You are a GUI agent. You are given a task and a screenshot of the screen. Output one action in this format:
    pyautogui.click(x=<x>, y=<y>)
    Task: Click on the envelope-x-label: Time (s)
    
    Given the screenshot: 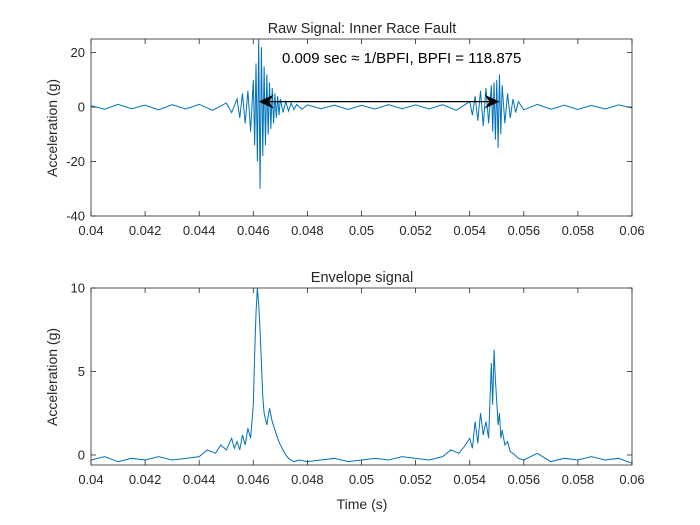 What is the action you would take?
    pyautogui.click(x=362, y=504)
    